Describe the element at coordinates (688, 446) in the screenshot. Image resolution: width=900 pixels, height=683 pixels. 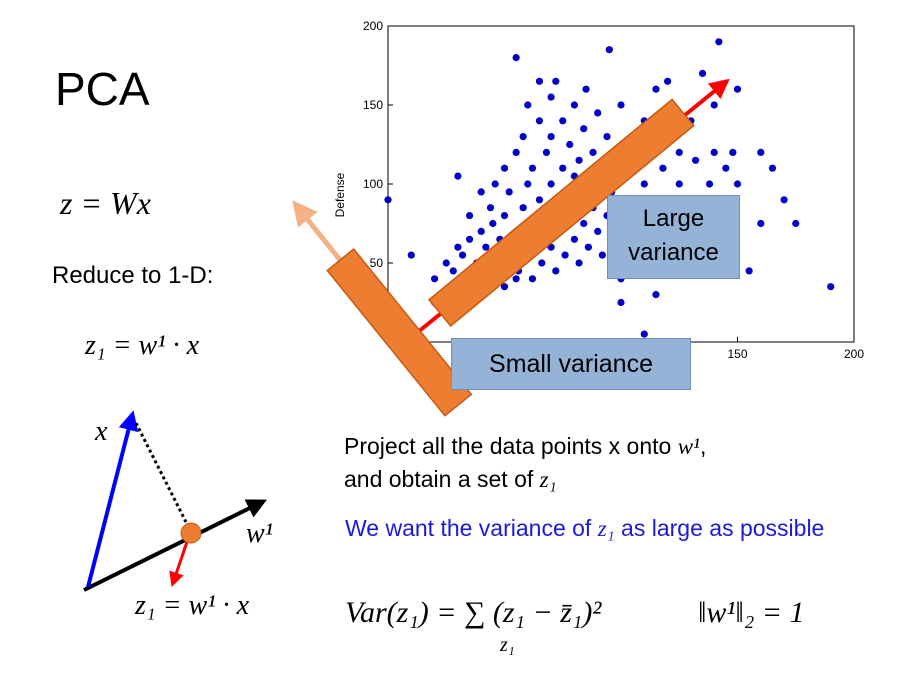
I see `project-w1: w¹` at that location.